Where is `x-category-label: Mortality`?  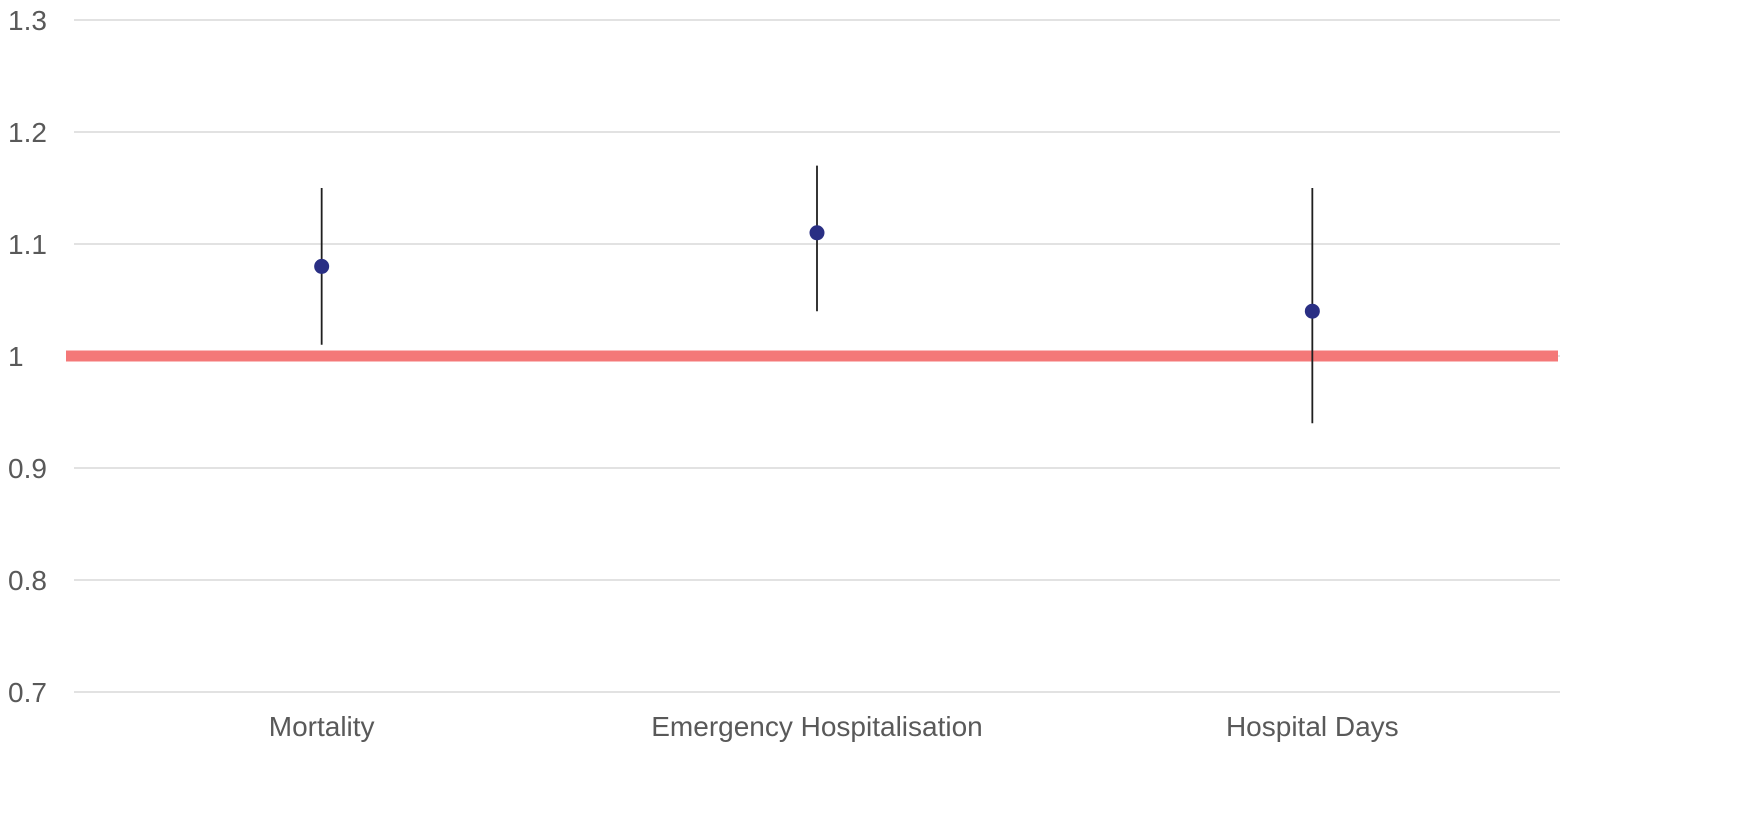
x-category-label: Mortality is located at coordinates (322, 726).